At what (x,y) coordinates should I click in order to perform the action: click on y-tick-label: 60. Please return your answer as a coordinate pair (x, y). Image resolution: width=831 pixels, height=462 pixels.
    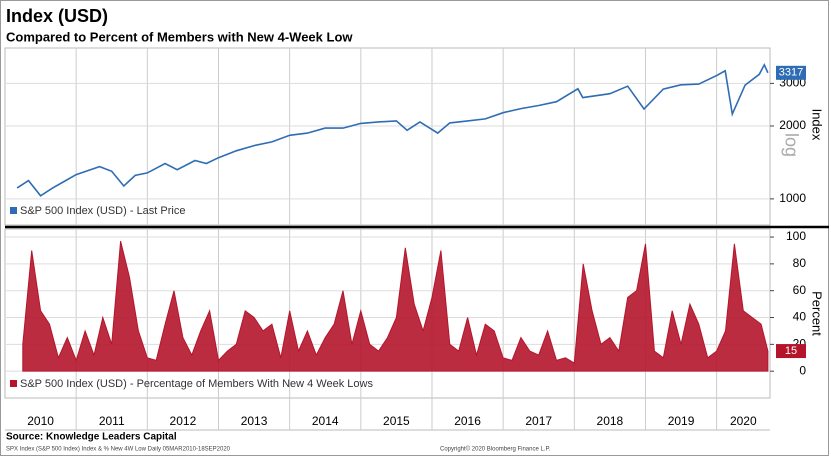
    Looking at the image, I should click on (800, 290).